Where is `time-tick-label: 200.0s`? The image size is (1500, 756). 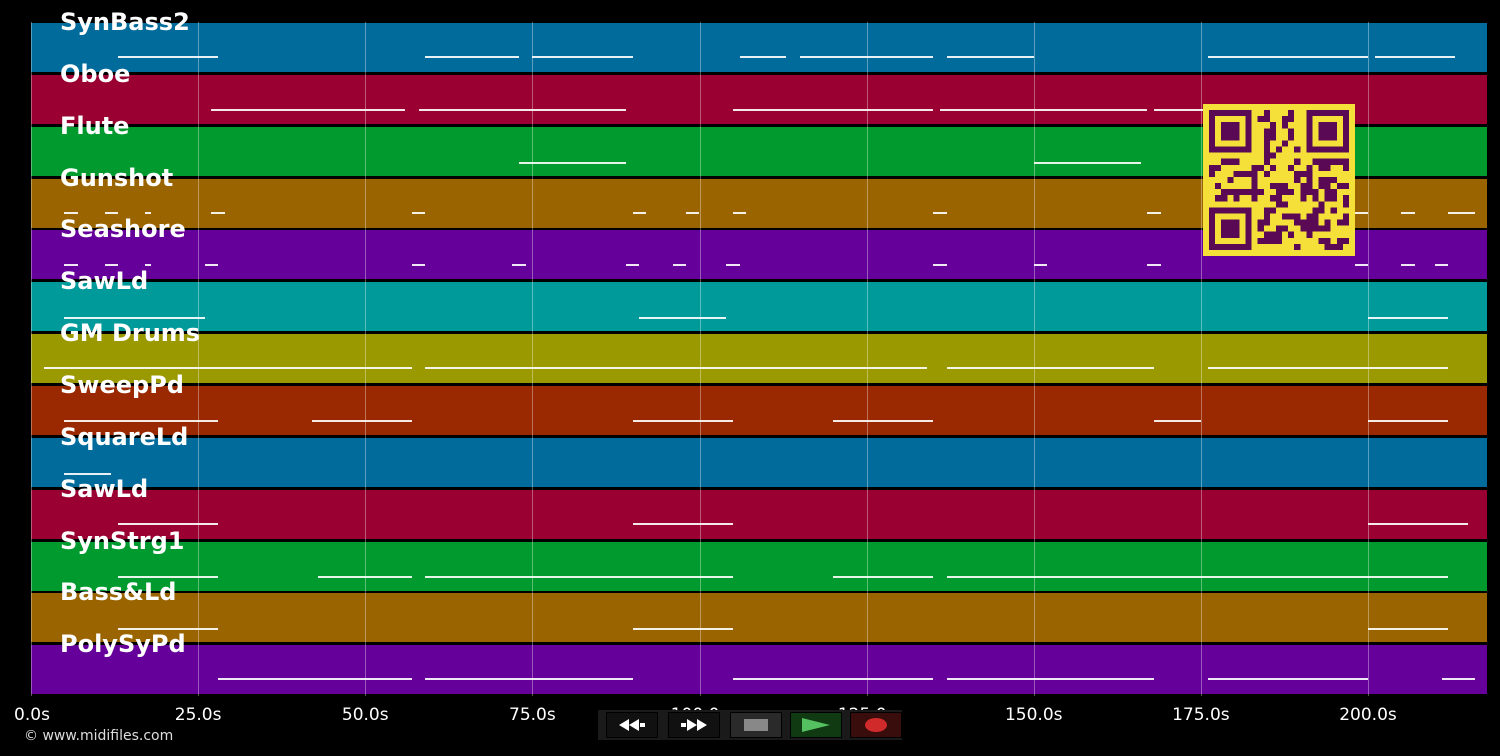
time-tick-label: 200.0s is located at coordinates (1368, 715).